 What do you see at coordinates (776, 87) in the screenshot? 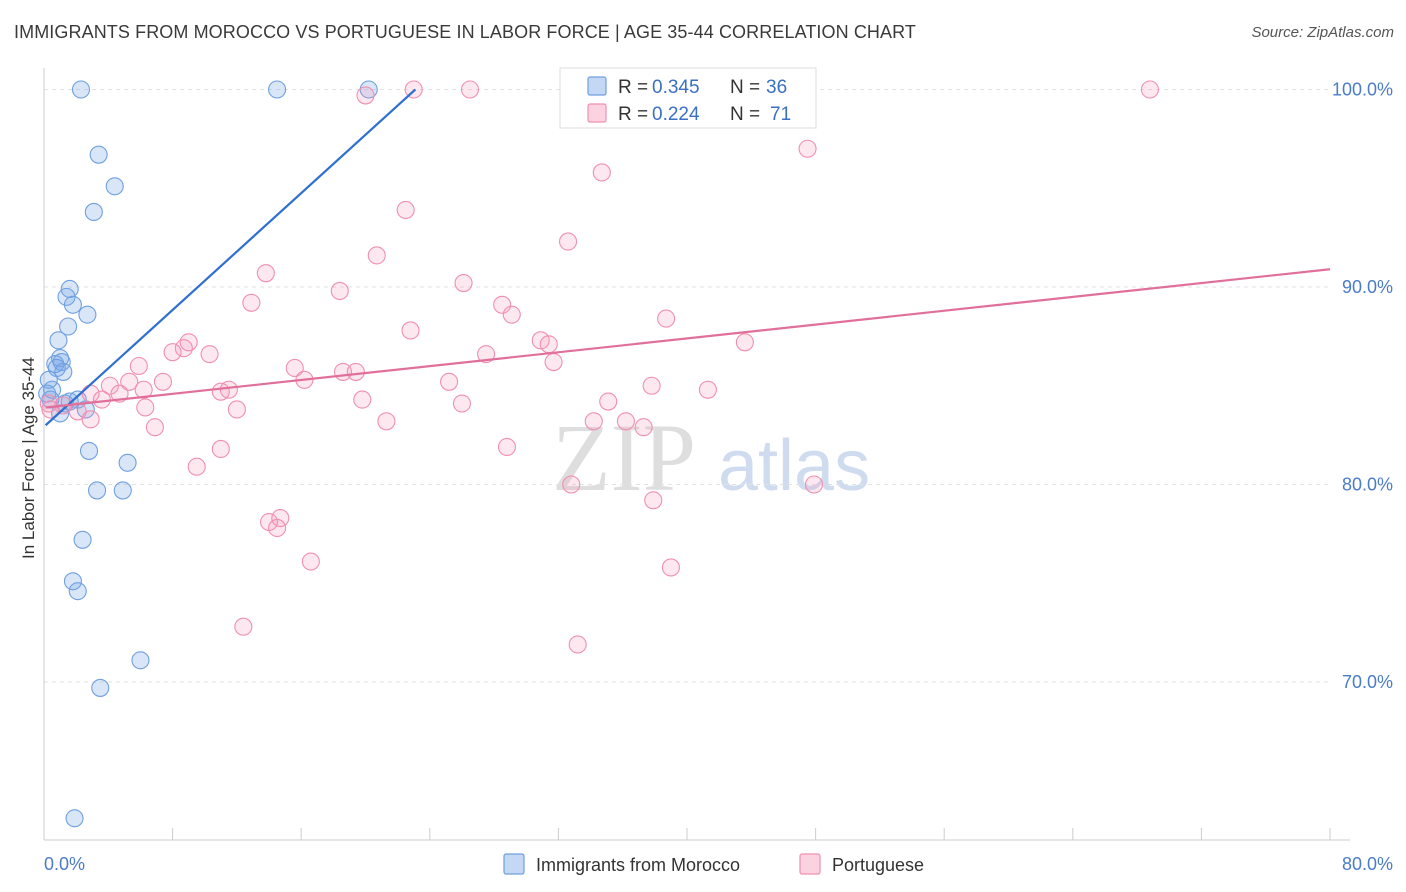
I see `stats-n-value-morocco: 36` at bounding box center [776, 87].